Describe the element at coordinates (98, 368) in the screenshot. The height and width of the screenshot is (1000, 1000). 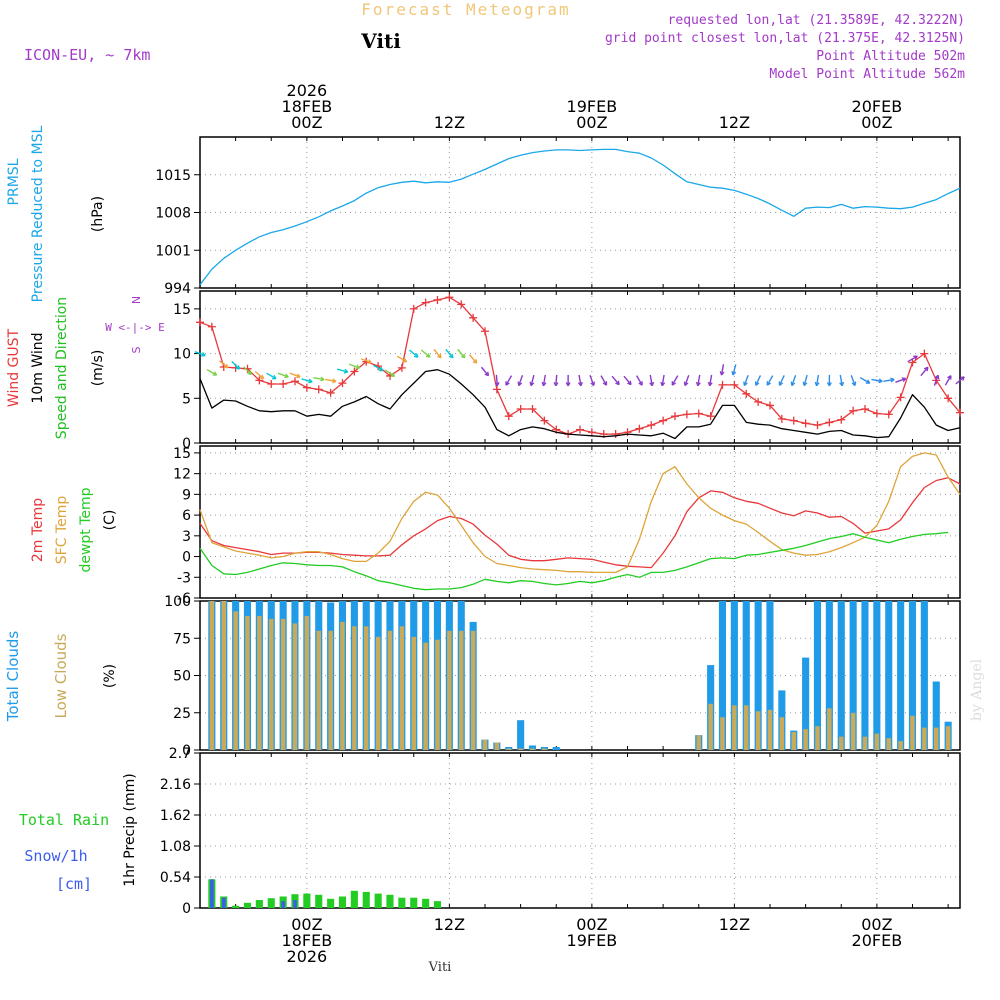
I see `wind-unit: (m/s)` at that location.